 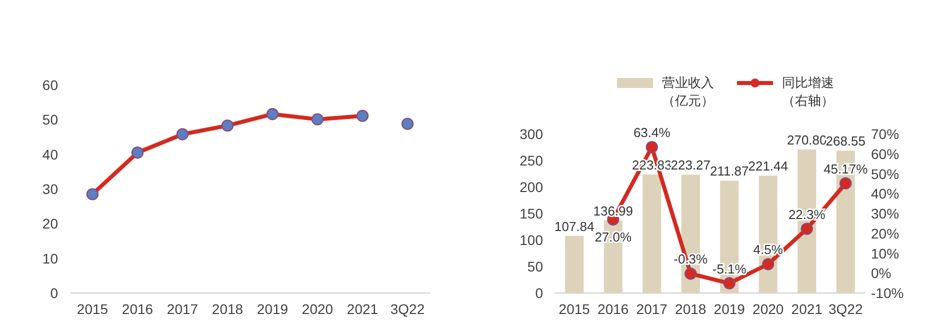 What do you see at coordinates (729, 171) in the screenshot?
I see `data-label: 211.87` at bounding box center [729, 171].